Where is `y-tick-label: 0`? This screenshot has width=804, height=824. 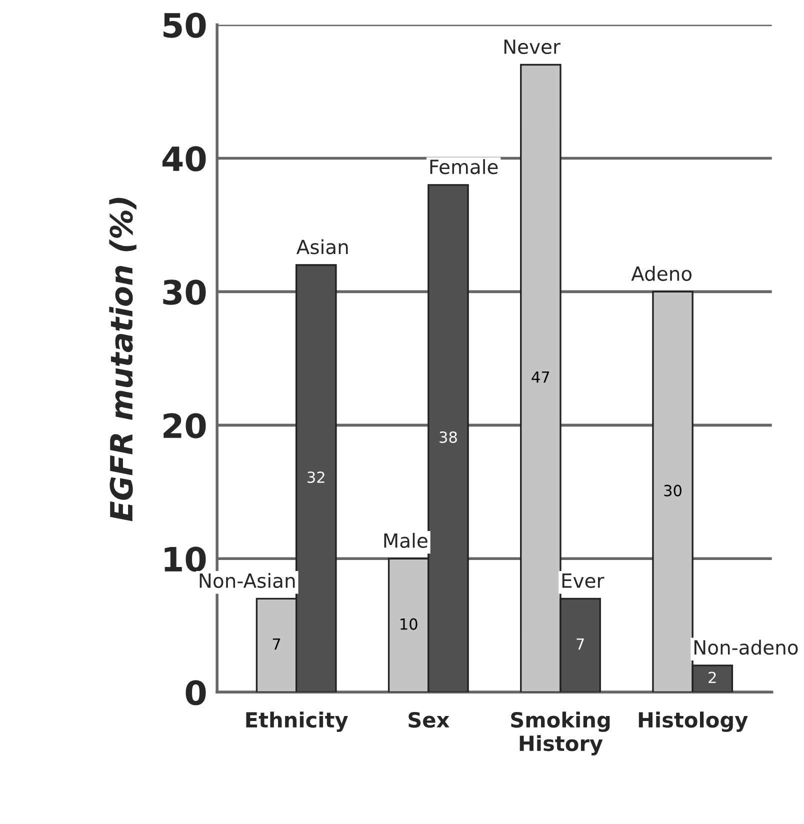 y-tick-label: 0 is located at coordinates (196, 693).